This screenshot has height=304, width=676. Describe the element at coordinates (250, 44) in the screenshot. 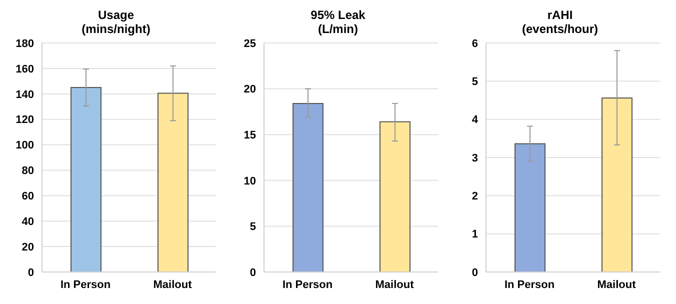

I see `y-tick-label: 25` at that location.